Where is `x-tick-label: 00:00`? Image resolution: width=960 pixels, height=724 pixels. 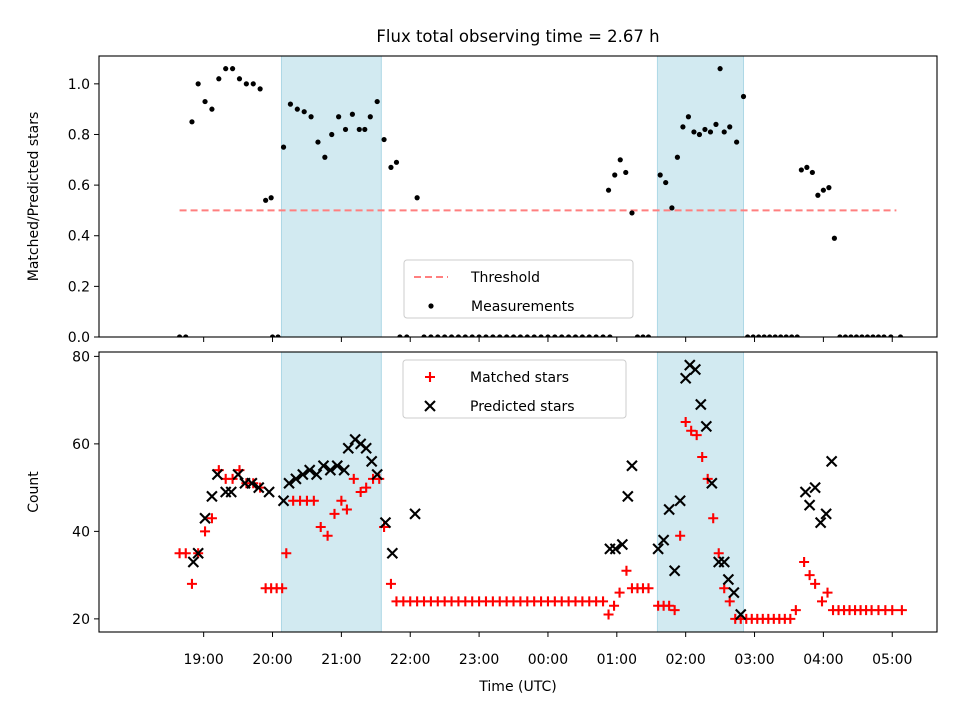 x-tick-label: 00:00 is located at coordinates (548, 660).